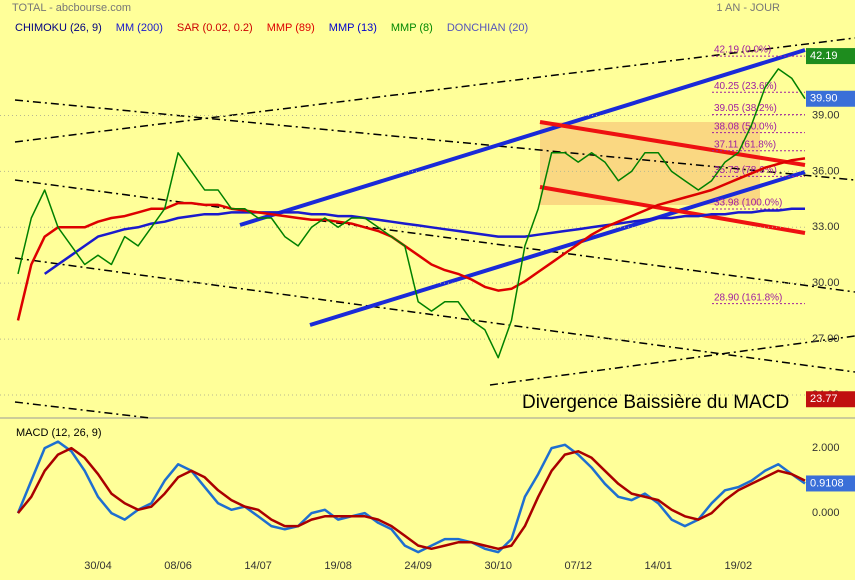  What do you see at coordinates (826, 283) in the screenshot?
I see `y-tick-label: 30.00` at bounding box center [826, 283].